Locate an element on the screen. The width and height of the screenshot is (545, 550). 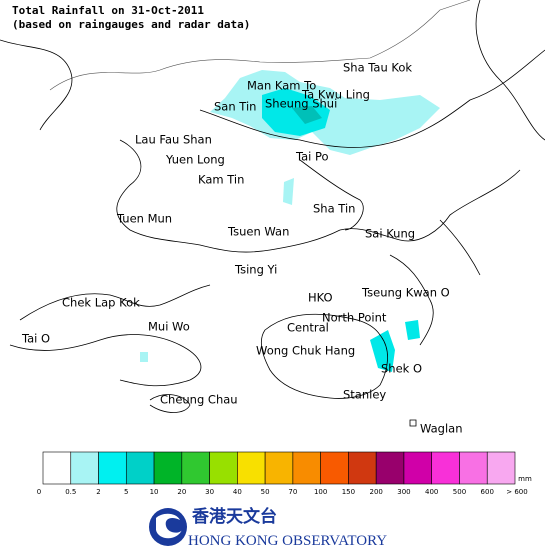
place-label: Lau Fau Shan is located at coordinates (173, 140).